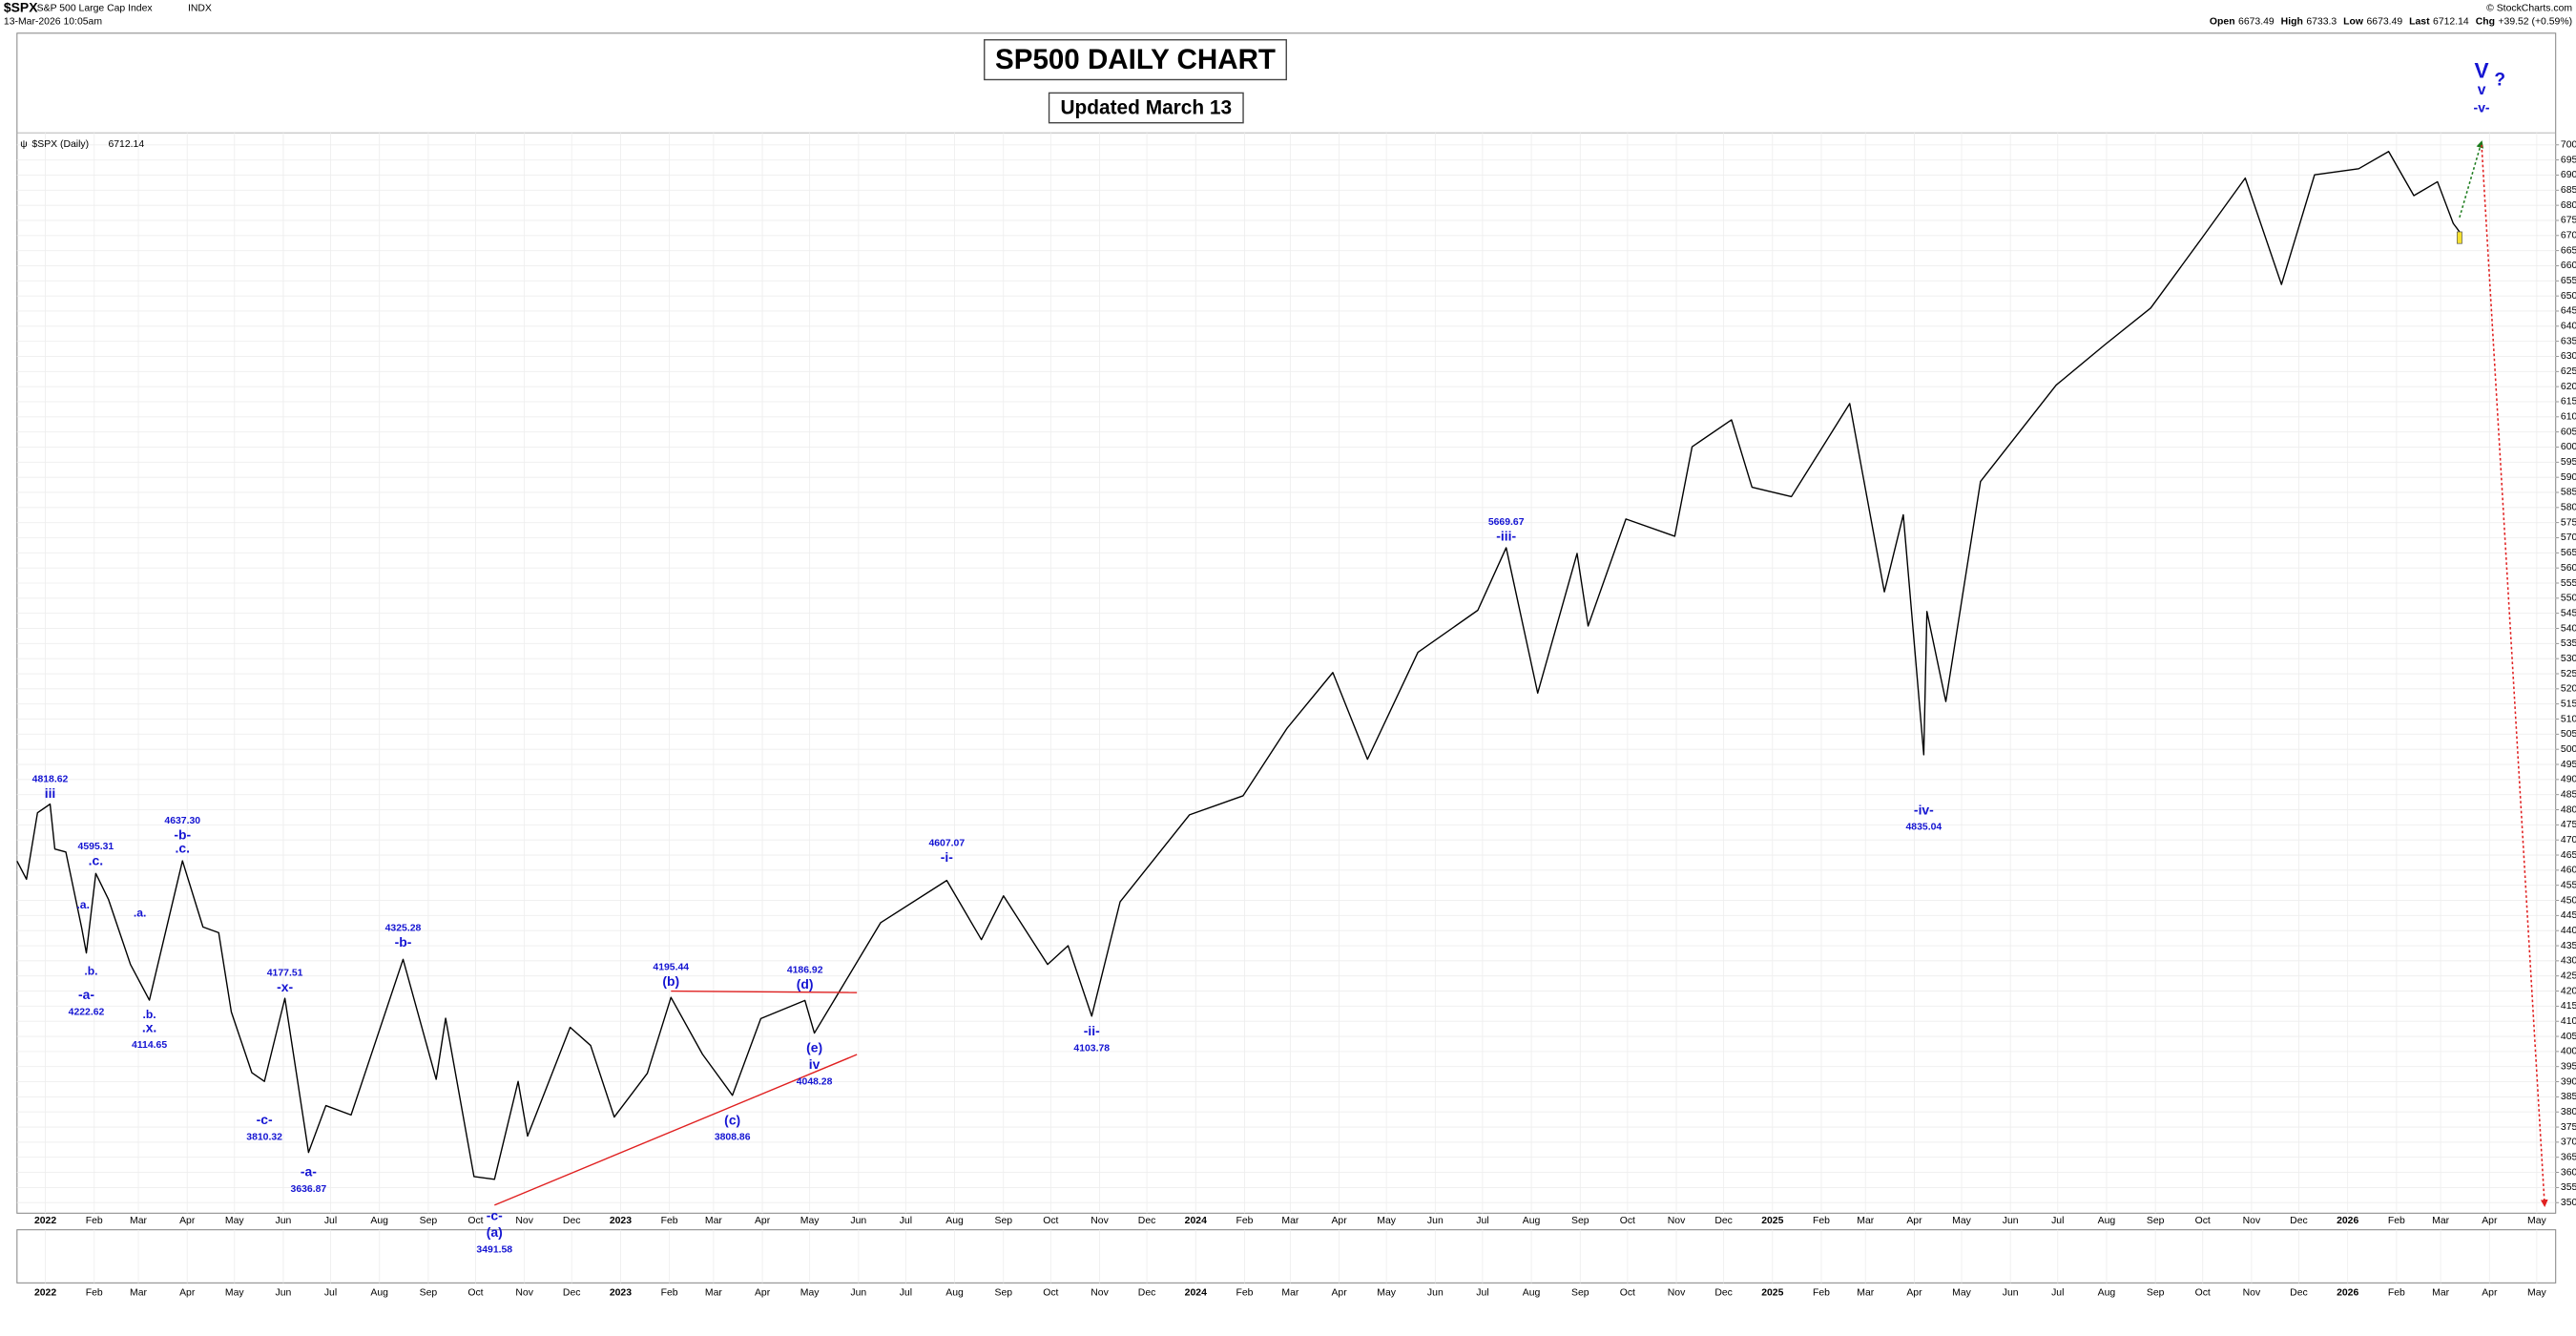  What do you see at coordinates (2568, 885) in the screenshot?
I see `y-tick-label: 4550` at bounding box center [2568, 885].